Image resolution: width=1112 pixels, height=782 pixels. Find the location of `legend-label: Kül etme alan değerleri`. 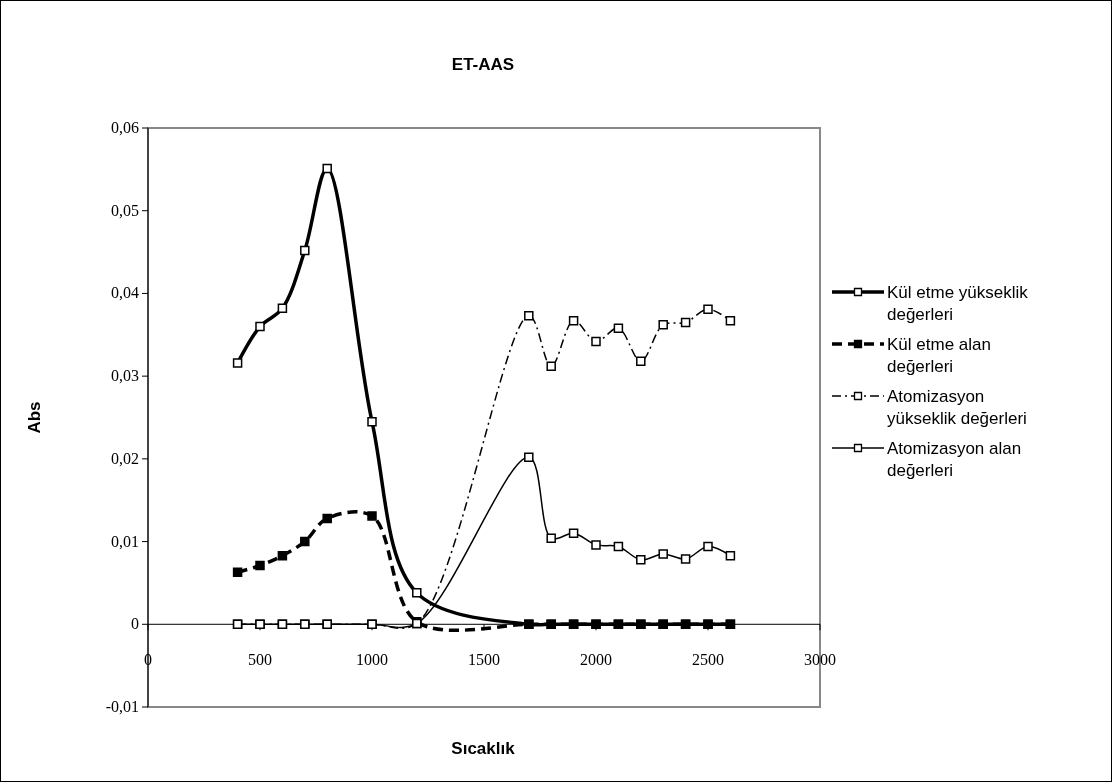

legend-label: Kül etme alan değerleri is located at coordinates (939, 355).